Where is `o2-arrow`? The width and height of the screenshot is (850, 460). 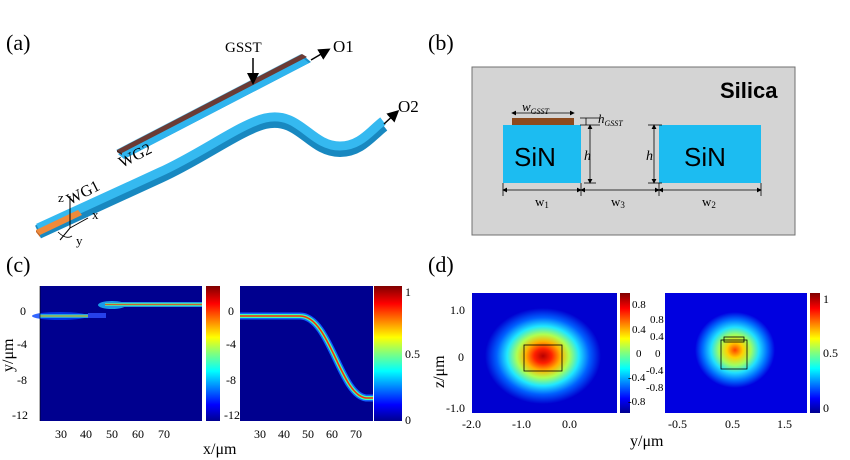 o2-arrow is located at coordinates (391, 117).